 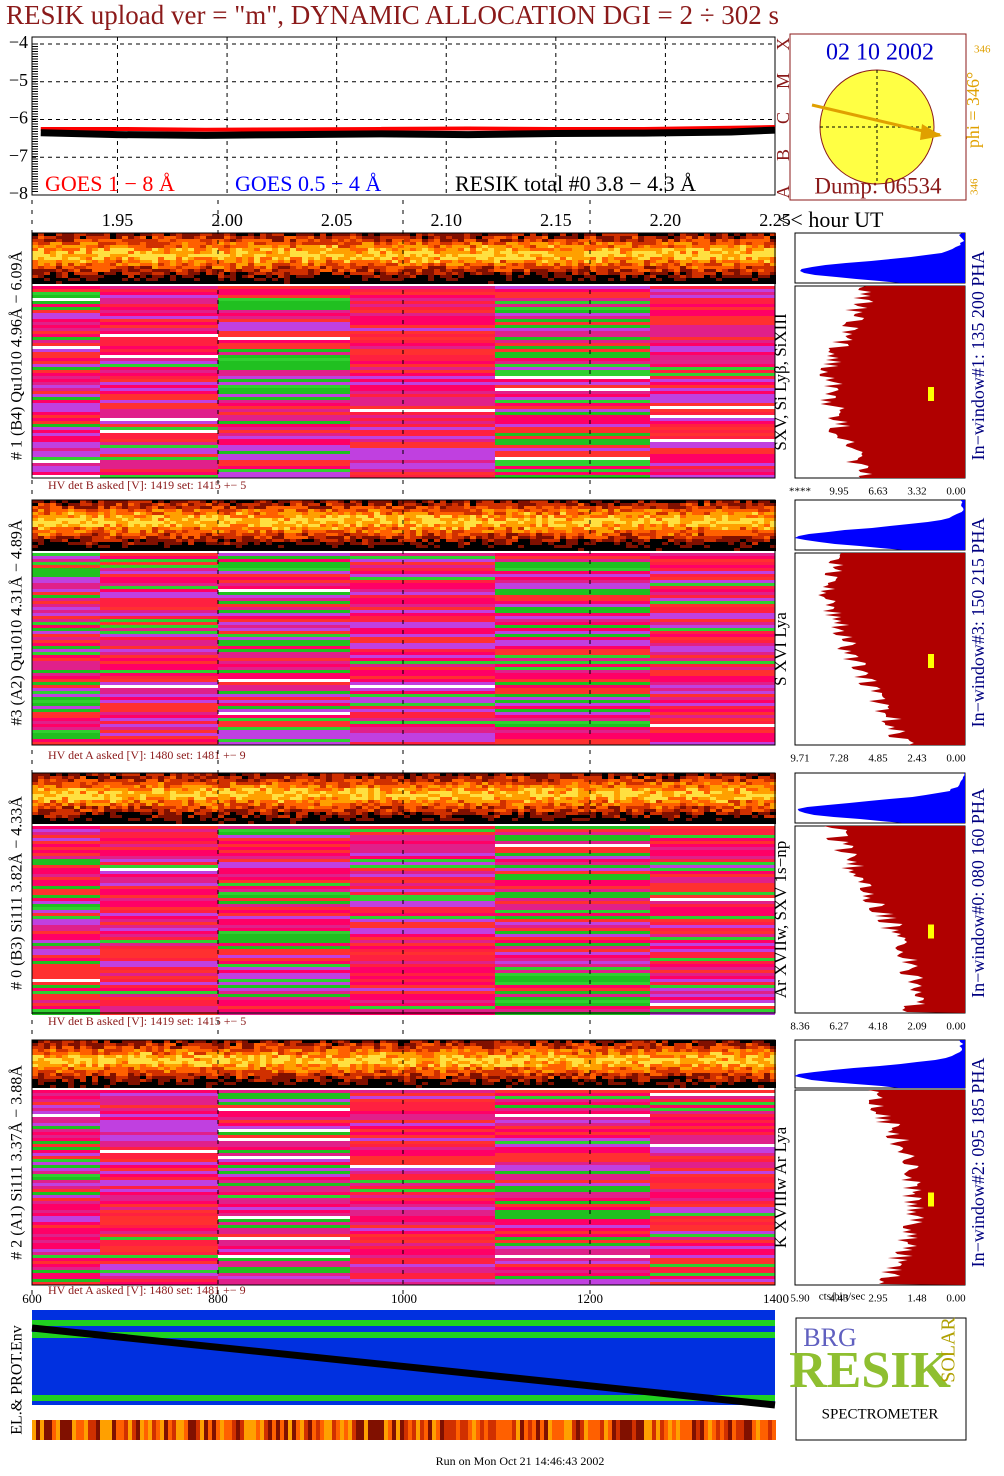 What do you see at coordinates (775, 220) in the screenshot?
I see `x-tick-label: 2.25` at bounding box center [775, 220].